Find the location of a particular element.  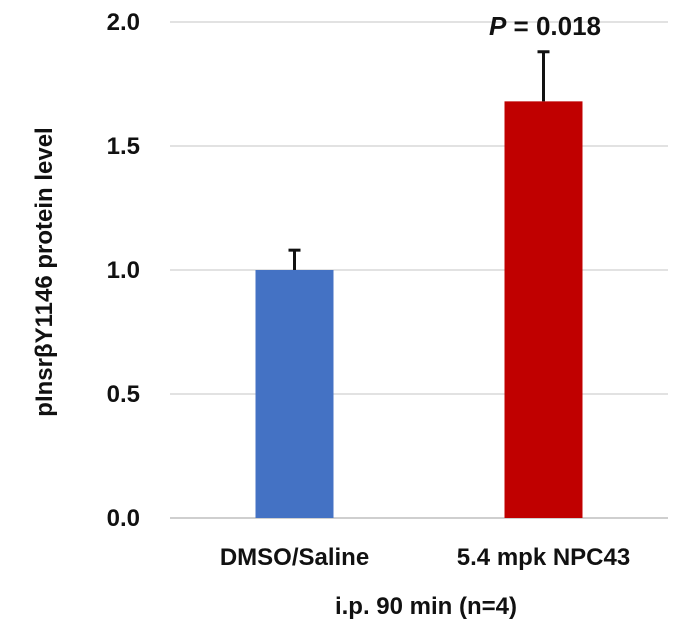

x-tick-label: DMSO/Saline is located at coordinates (294, 557).